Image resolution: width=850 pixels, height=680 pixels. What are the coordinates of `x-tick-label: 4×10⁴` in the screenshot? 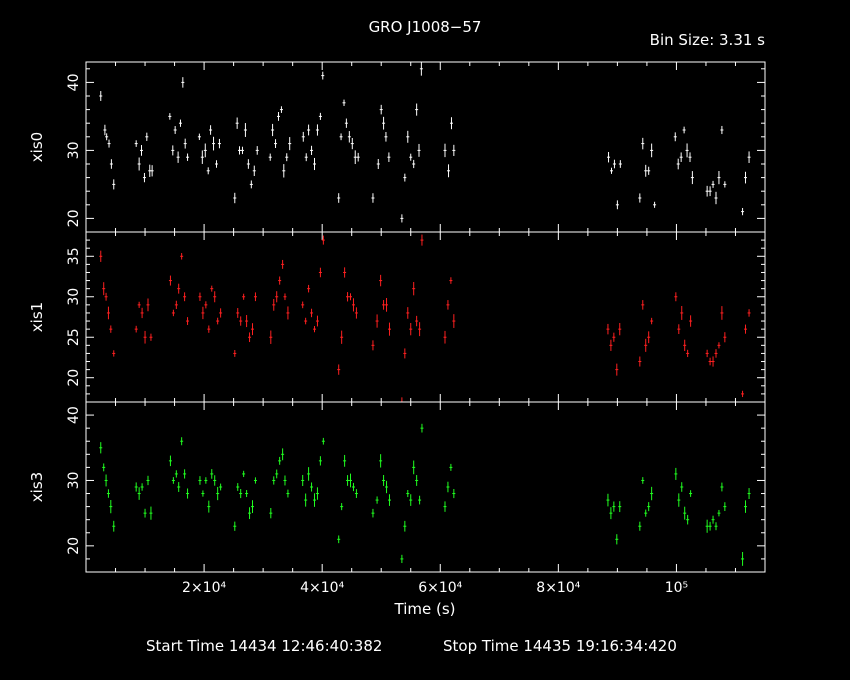 It's located at (322, 588).